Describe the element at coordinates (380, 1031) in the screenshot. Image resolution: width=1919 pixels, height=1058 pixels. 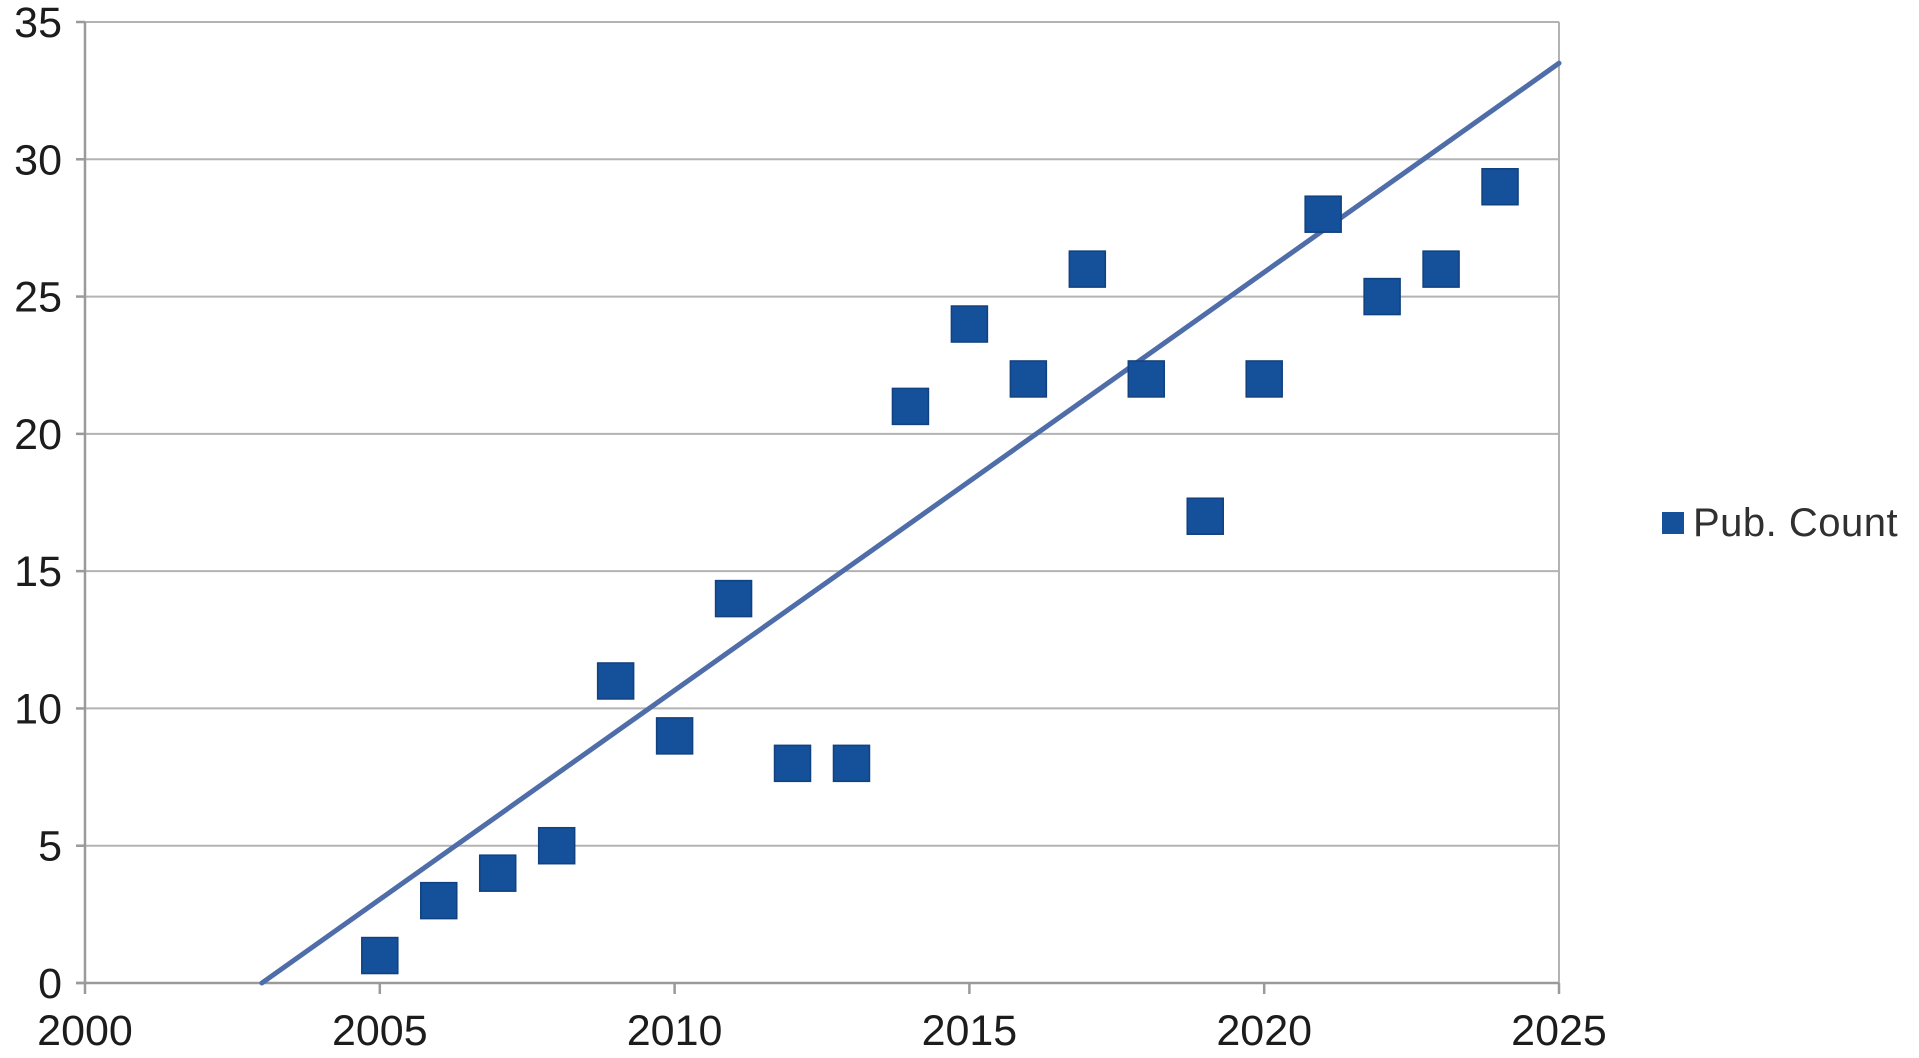
I see `x-tick-label: 2005` at that location.